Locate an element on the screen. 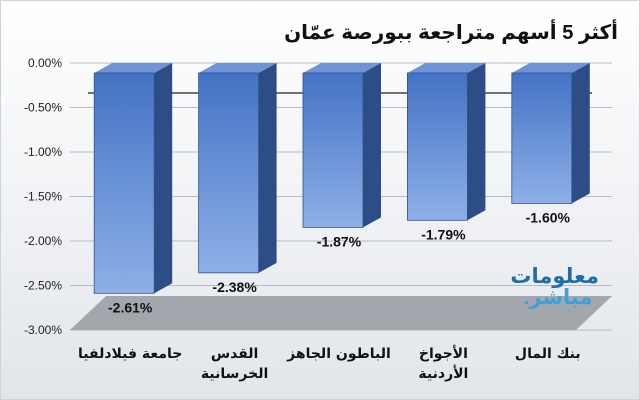  data-label: -1.87% is located at coordinates (339, 241).